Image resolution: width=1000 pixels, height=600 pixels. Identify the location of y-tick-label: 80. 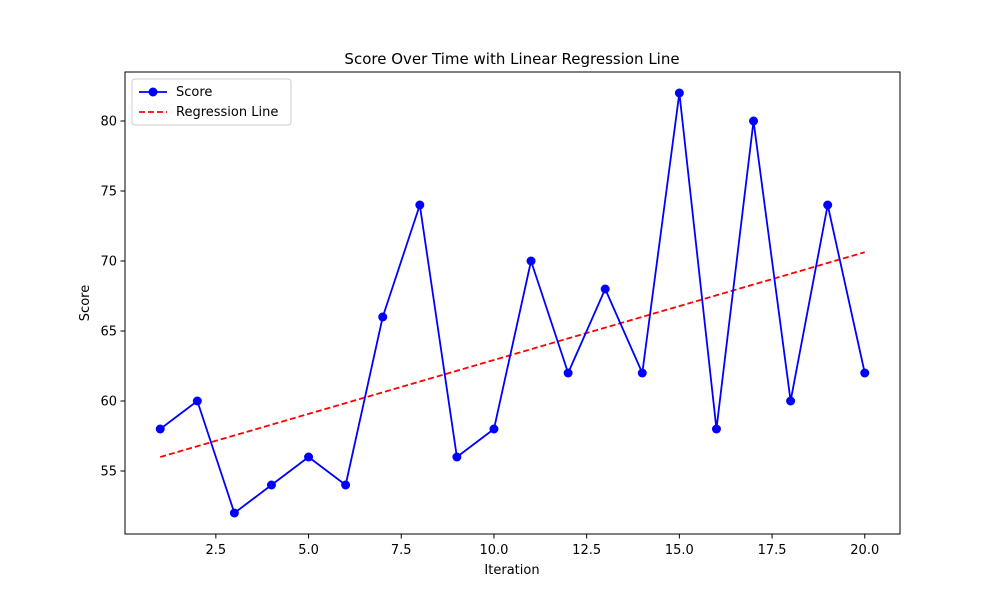
(108, 122).